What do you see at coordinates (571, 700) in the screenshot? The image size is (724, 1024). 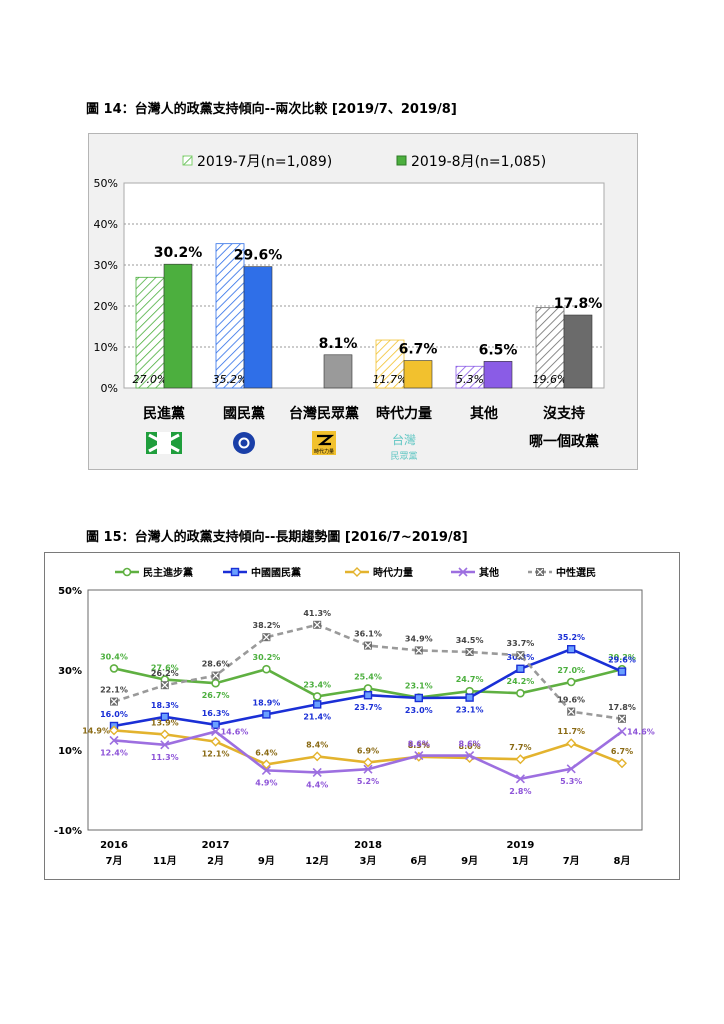 I see `data-label: 19.6%` at bounding box center [571, 700].